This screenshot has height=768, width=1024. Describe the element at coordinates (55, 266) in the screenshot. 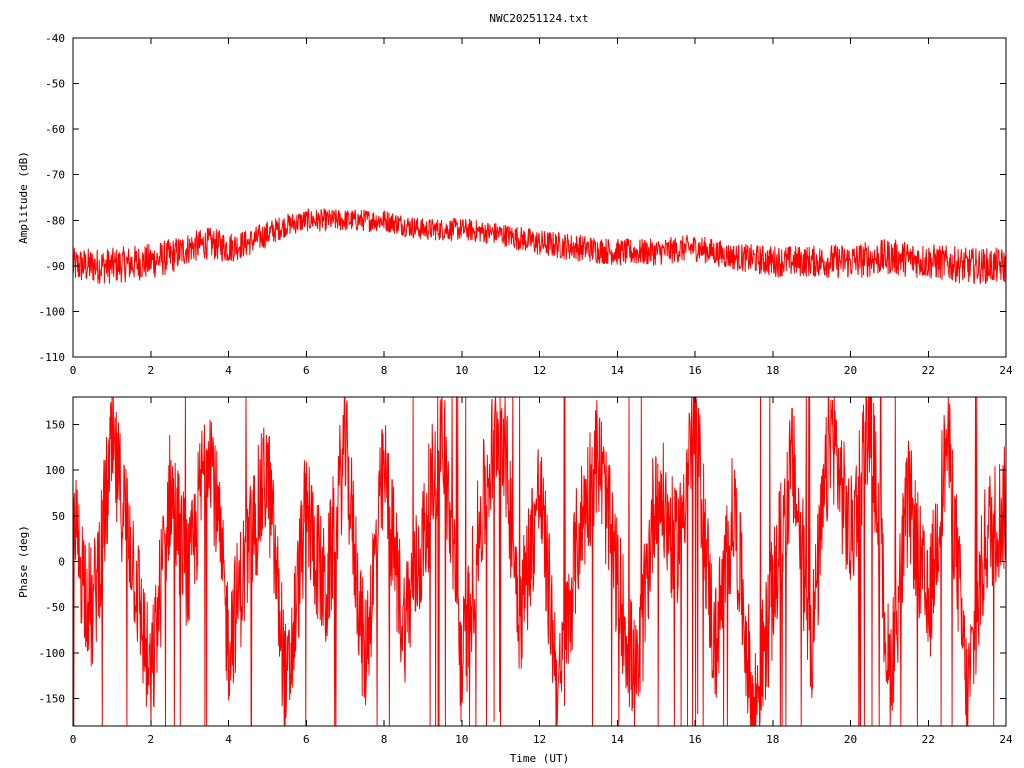

I see `y-tick-label: -90` at that location.